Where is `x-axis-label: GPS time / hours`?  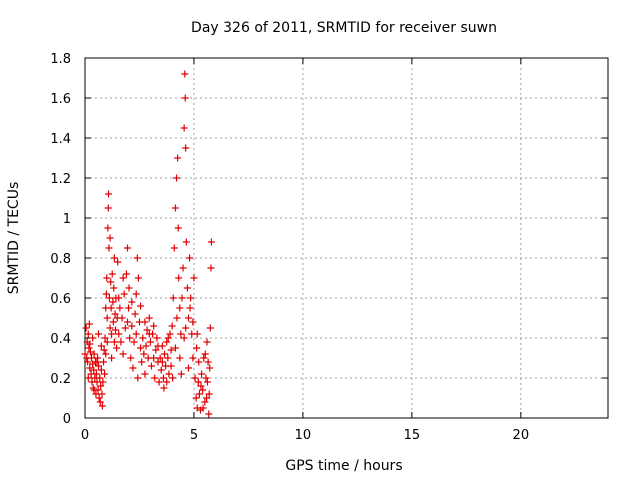 x-axis-label: GPS time / hours is located at coordinates (343, 466).